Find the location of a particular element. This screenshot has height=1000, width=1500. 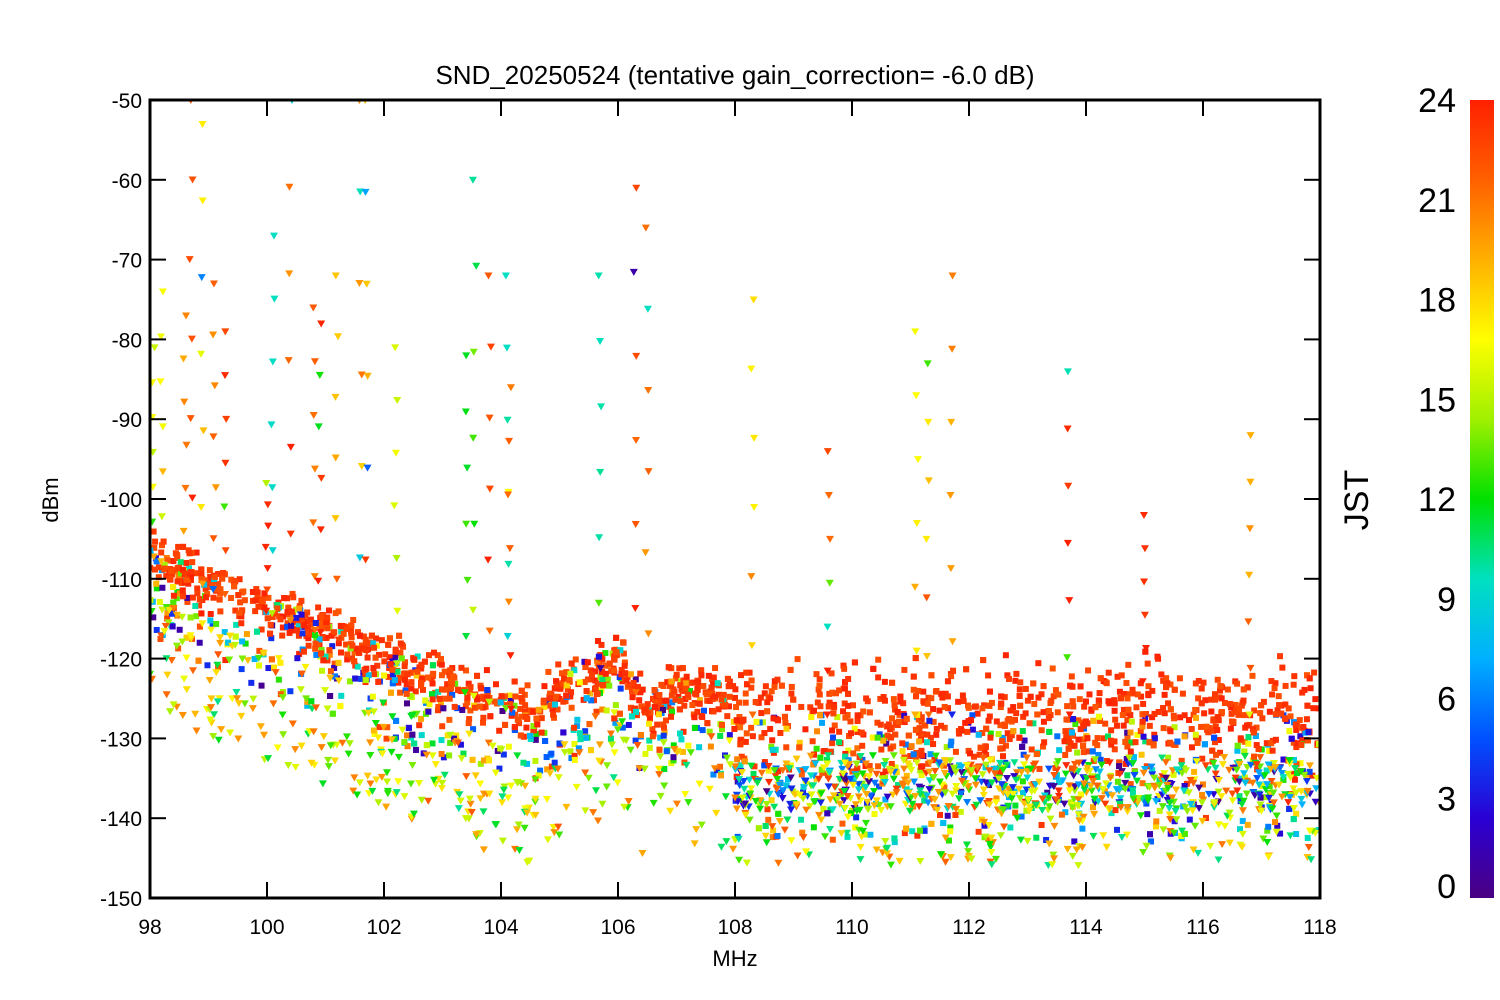

y-axis-label: dBm is located at coordinates (50, 499).